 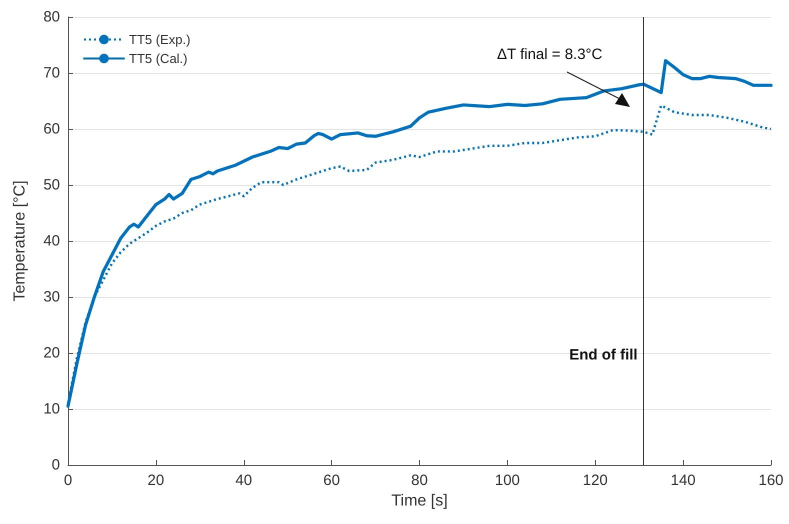 I want to click on x-tick-label: 40, so click(x=243, y=480).